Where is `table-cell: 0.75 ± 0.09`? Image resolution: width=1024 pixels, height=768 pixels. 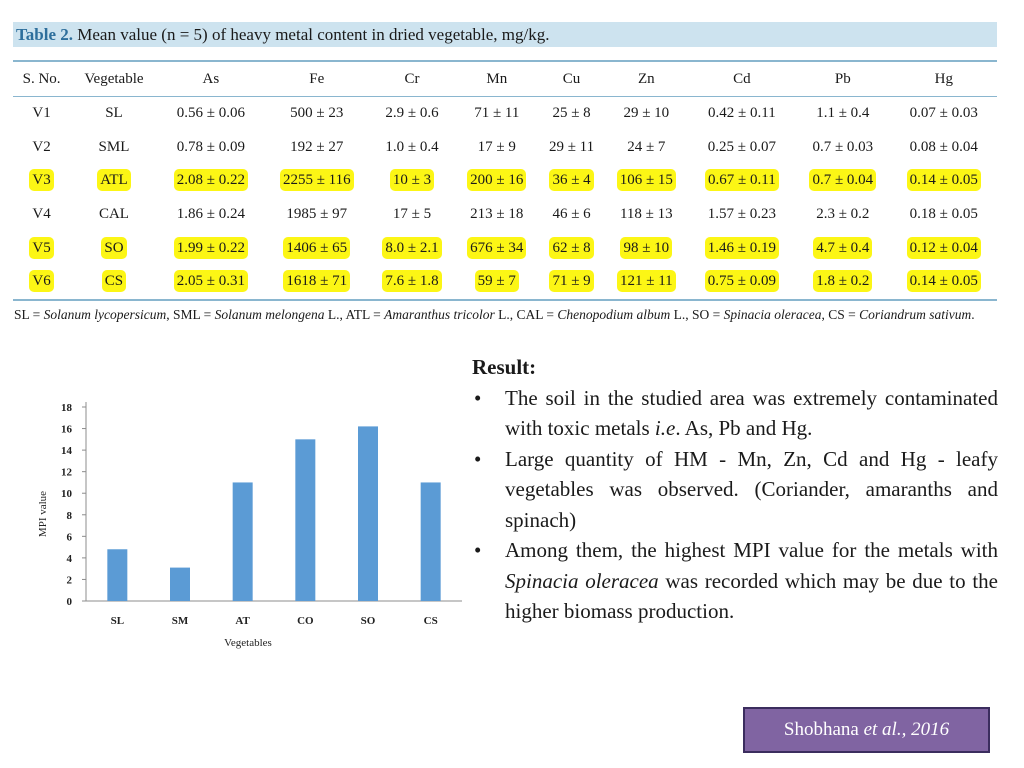 table-cell: 0.75 ± 0.09 is located at coordinates (742, 282).